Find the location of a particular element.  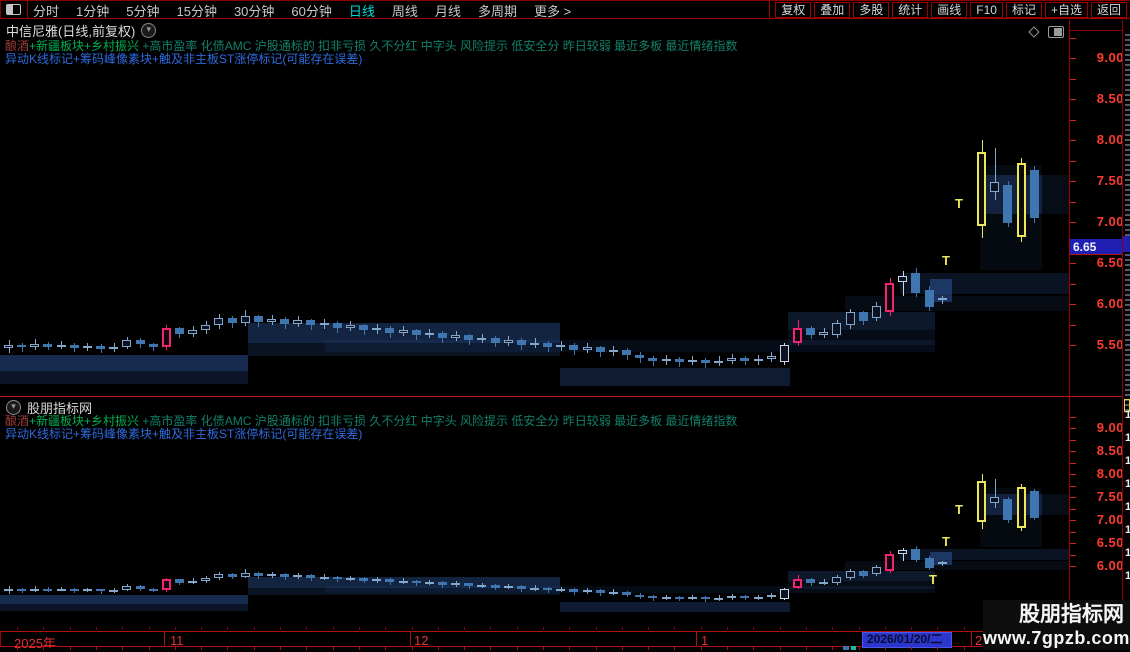

window-layout-iconbox is located at coordinates (14, 9).